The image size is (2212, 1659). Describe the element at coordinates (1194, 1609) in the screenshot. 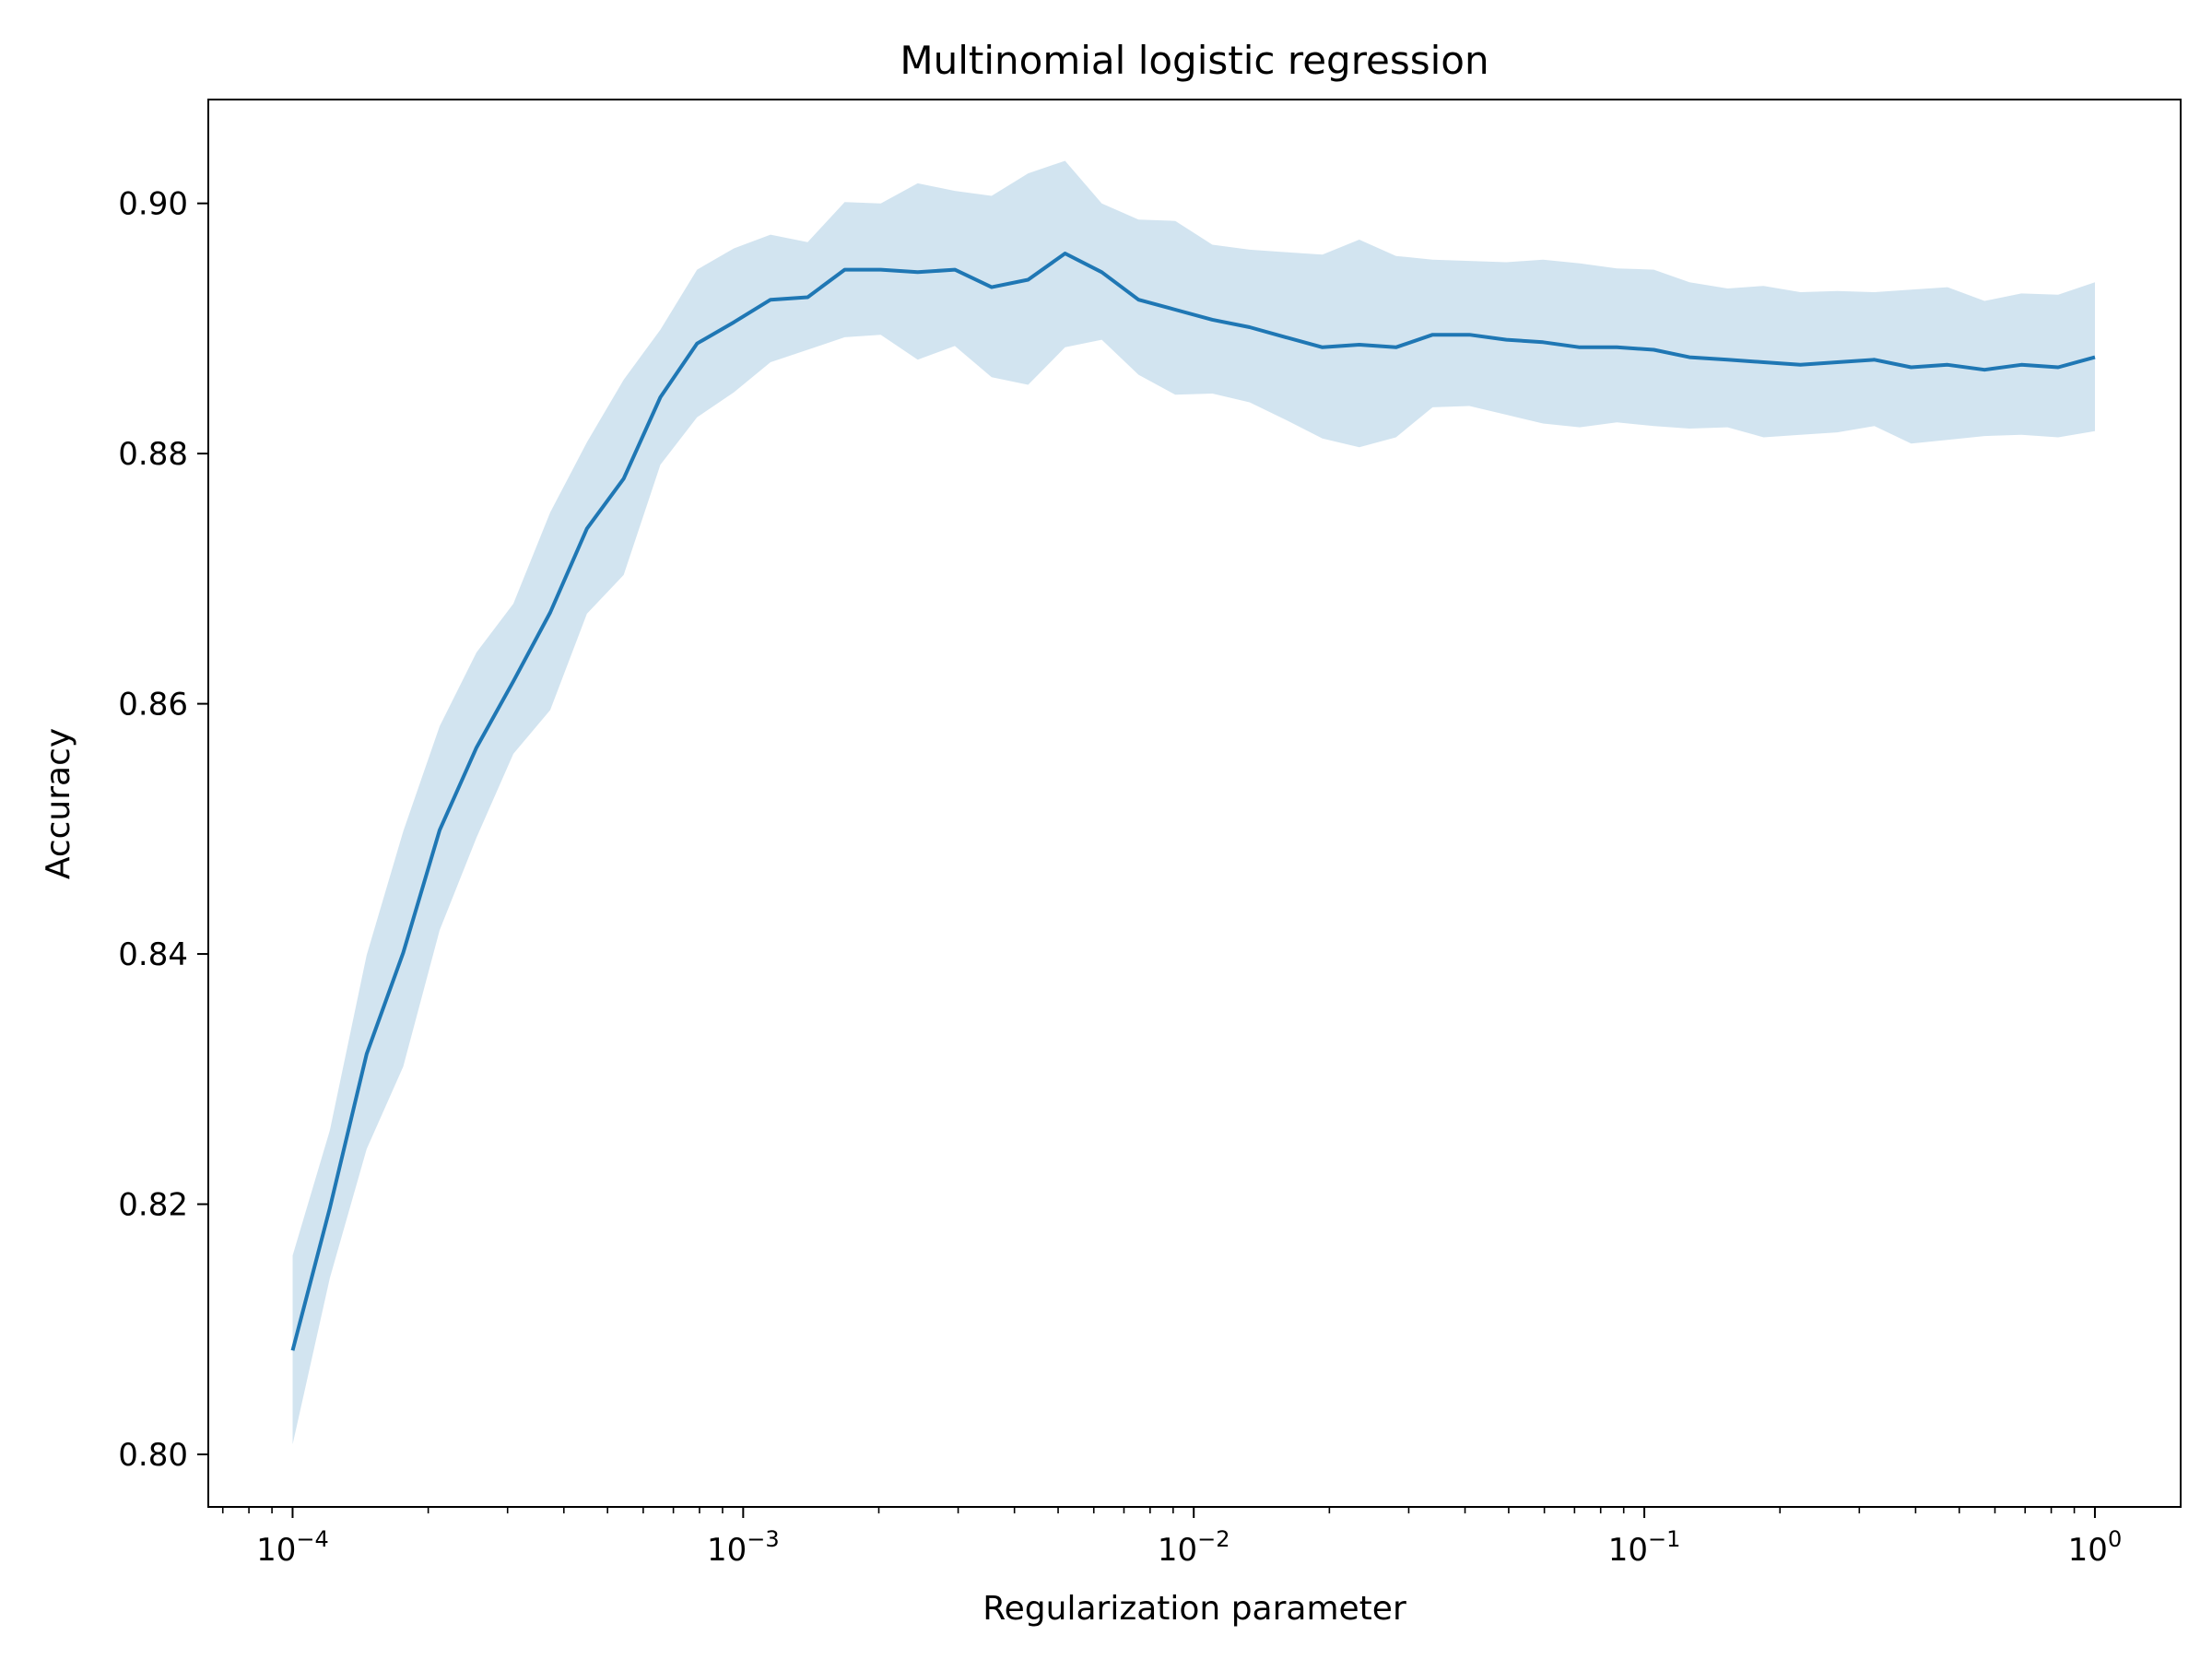

I see `x-axis-label: Regularization parameter` at that location.